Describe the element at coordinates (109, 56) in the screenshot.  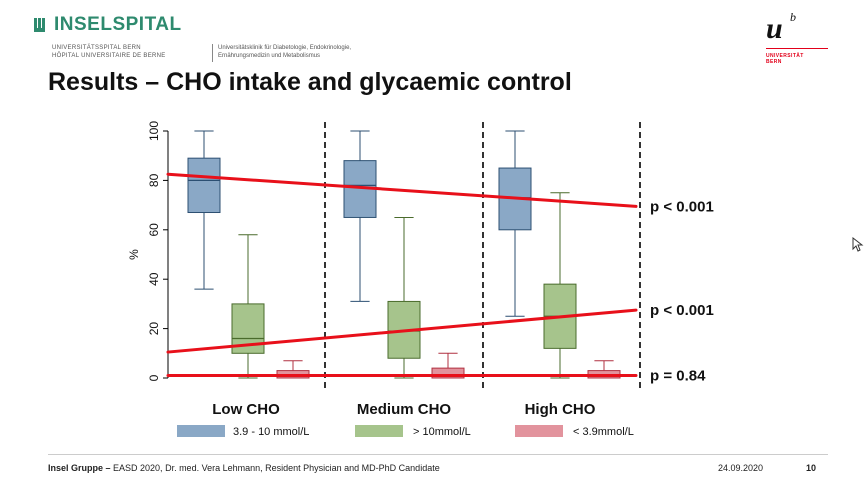
I see `logo-subtitle-fr: HÔPITAL UNIVERSITAIRE DE BERNE` at that location.